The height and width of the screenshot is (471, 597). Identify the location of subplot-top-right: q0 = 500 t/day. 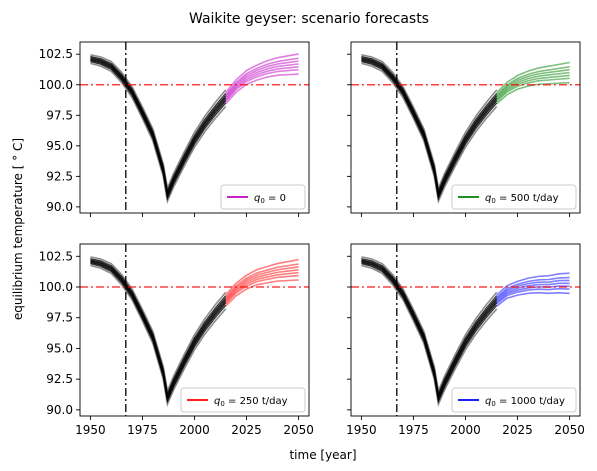
(464, 129).